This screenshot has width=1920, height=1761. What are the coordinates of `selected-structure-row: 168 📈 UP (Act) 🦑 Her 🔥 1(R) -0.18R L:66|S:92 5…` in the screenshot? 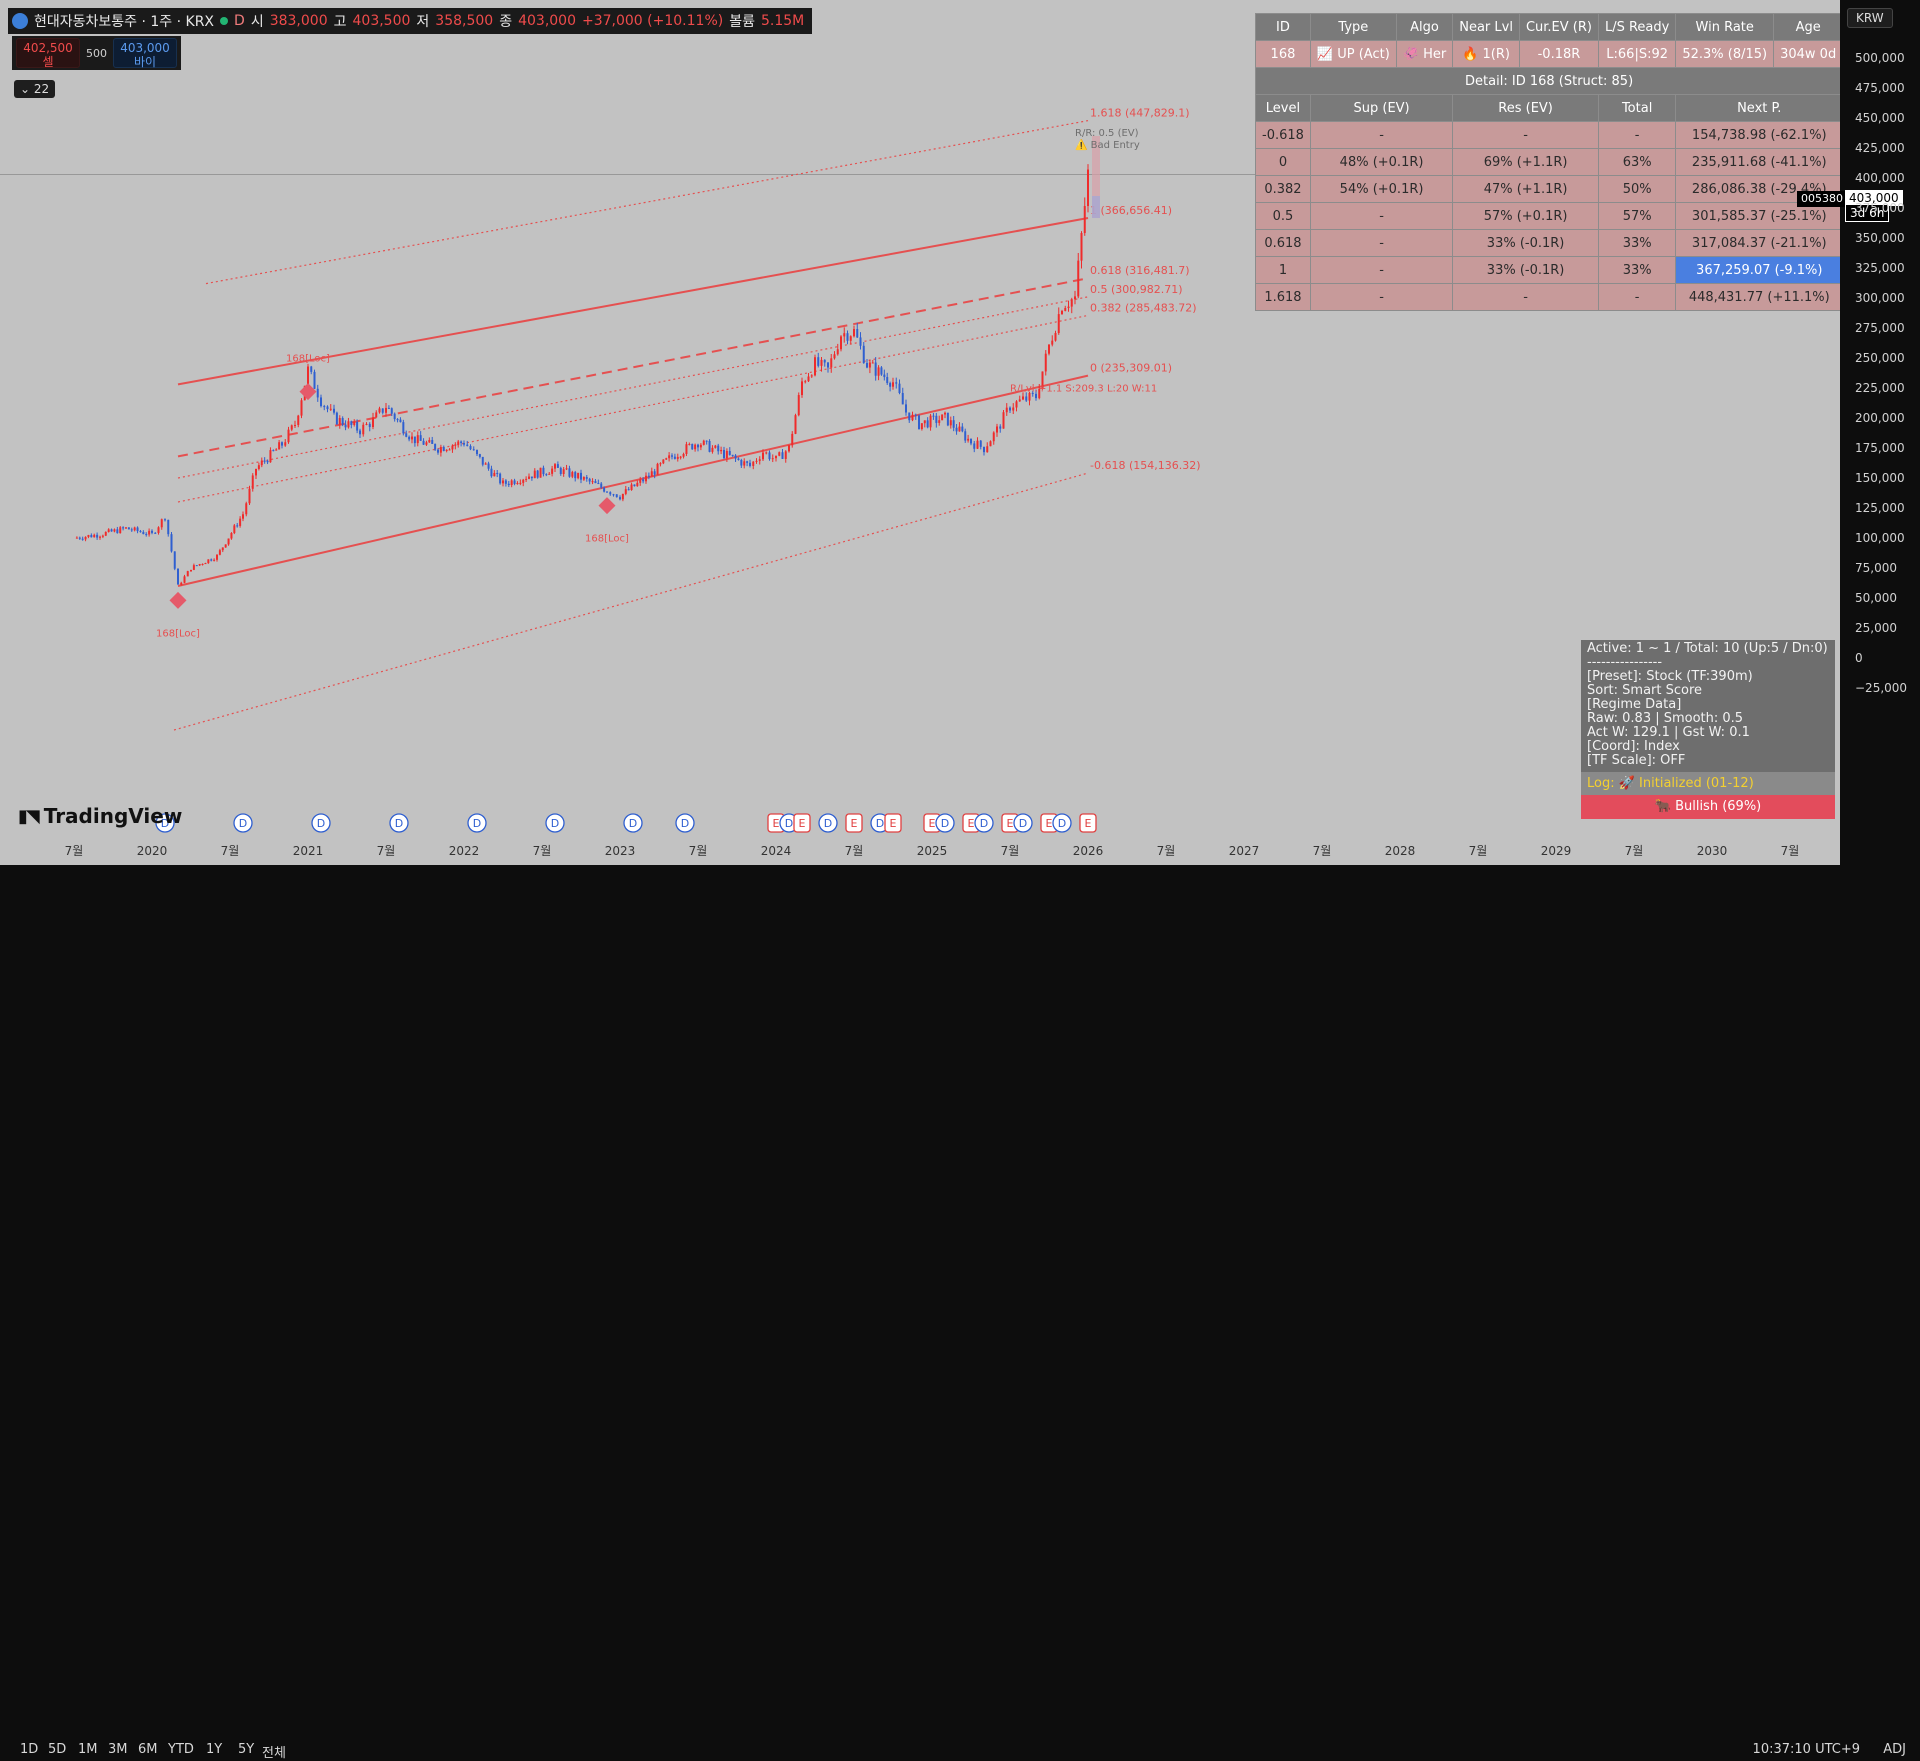 It's located at (1549, 54).